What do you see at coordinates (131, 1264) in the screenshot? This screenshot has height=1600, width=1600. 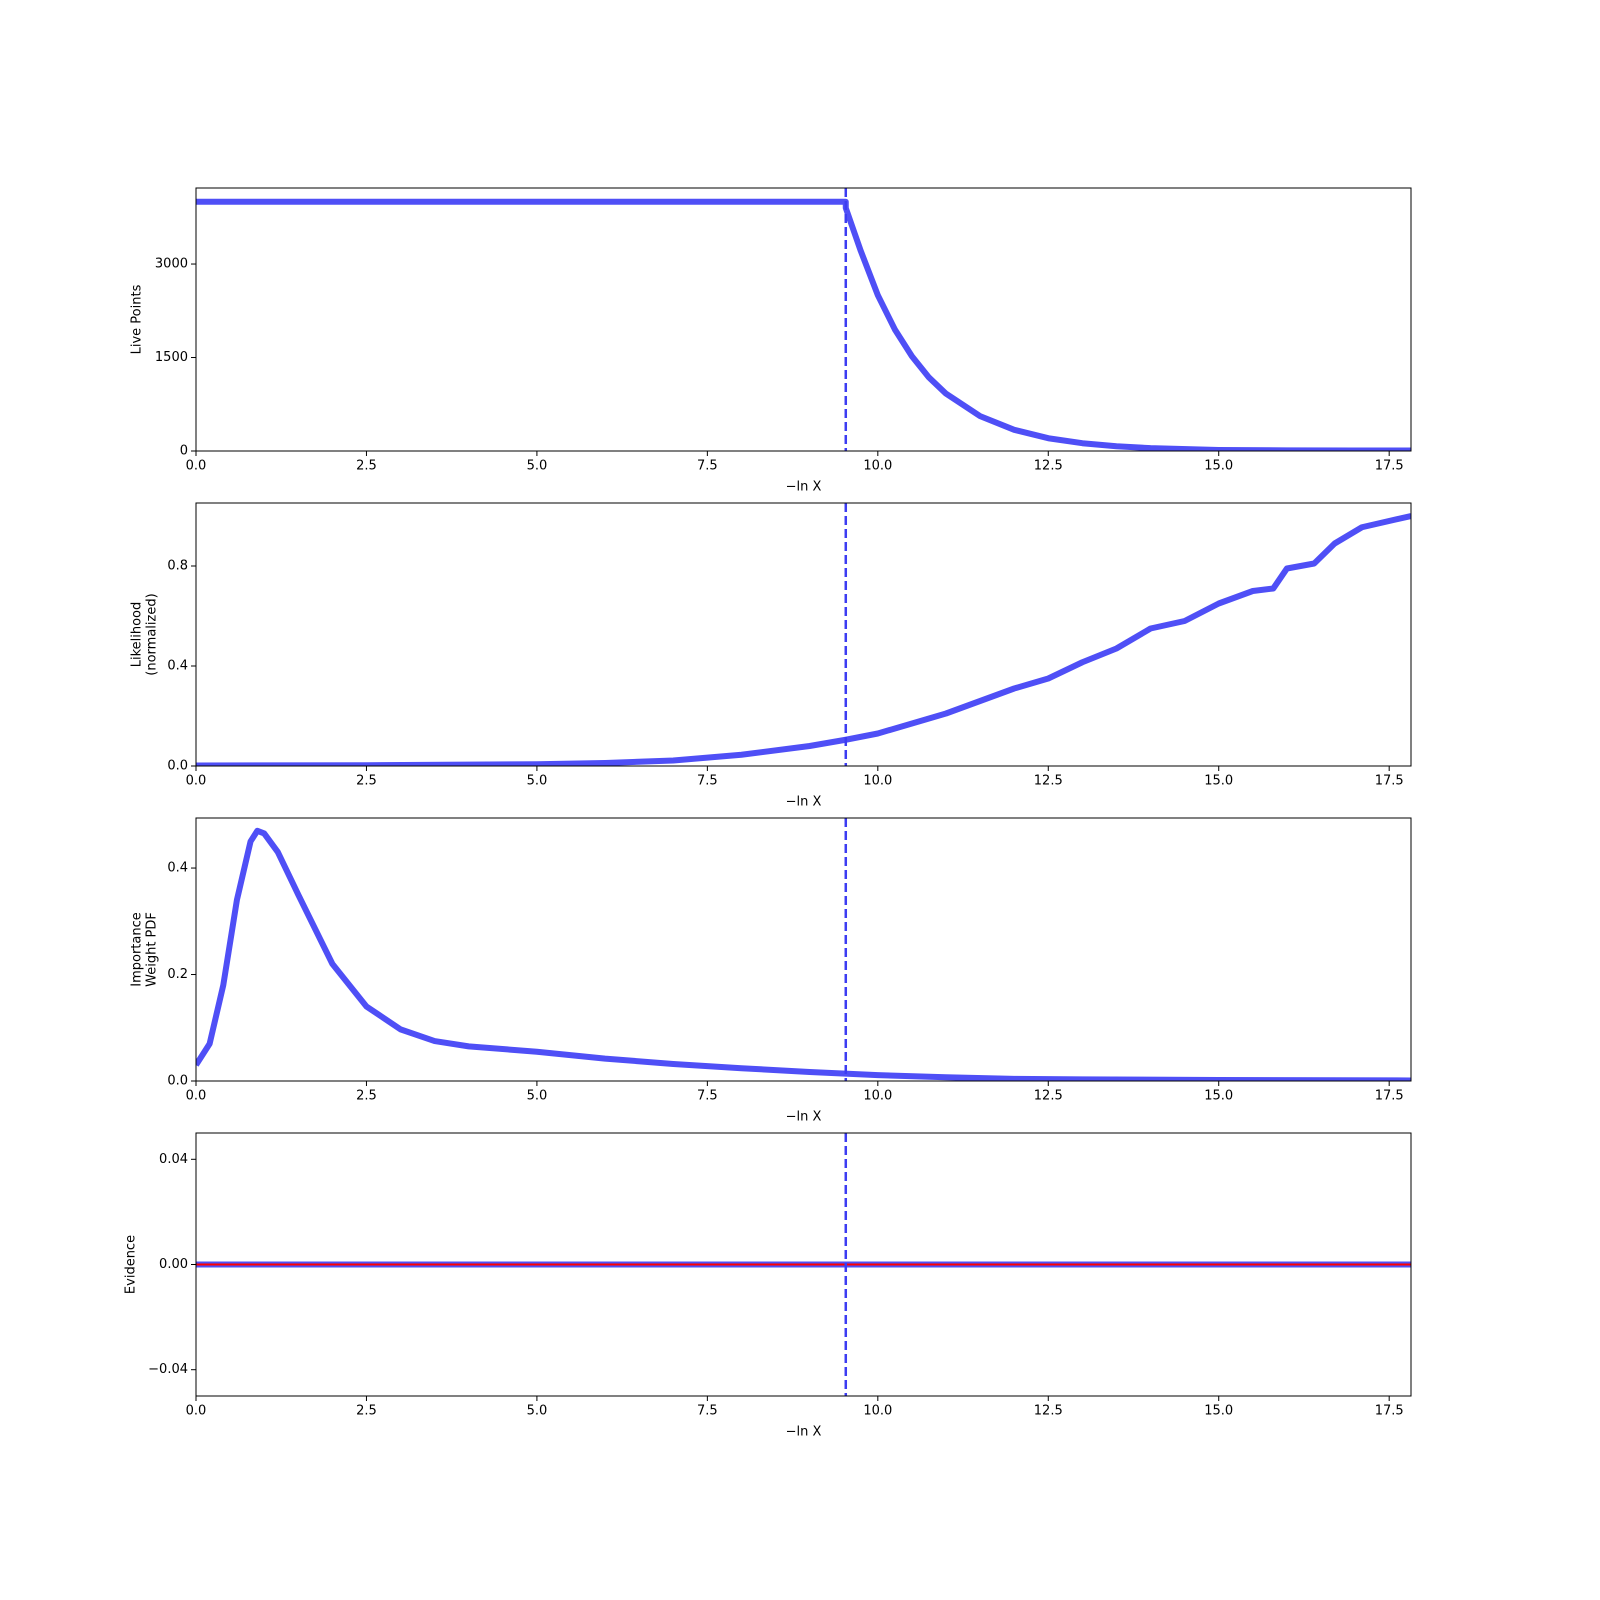 I see `y-axis-label: Evidence` at bounding box center [131, 1264].